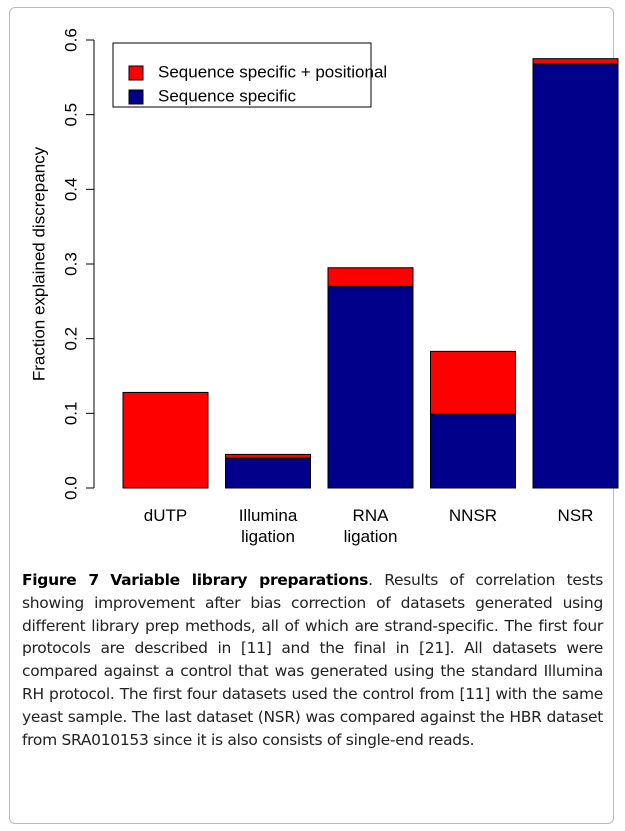 This screenshot has width=625, height=831. I want to click on legend-label: Sequence specific, so click(227, 95).